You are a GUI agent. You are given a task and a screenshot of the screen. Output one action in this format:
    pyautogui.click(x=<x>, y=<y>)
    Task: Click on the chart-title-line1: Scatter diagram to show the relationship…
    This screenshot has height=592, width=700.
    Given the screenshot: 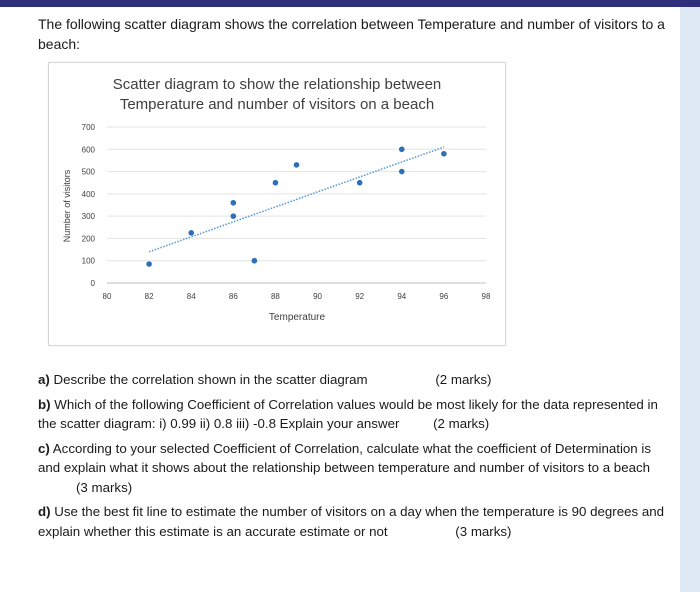 What is the action you would take?
    pyautogui.click(x=277, y=84)
    